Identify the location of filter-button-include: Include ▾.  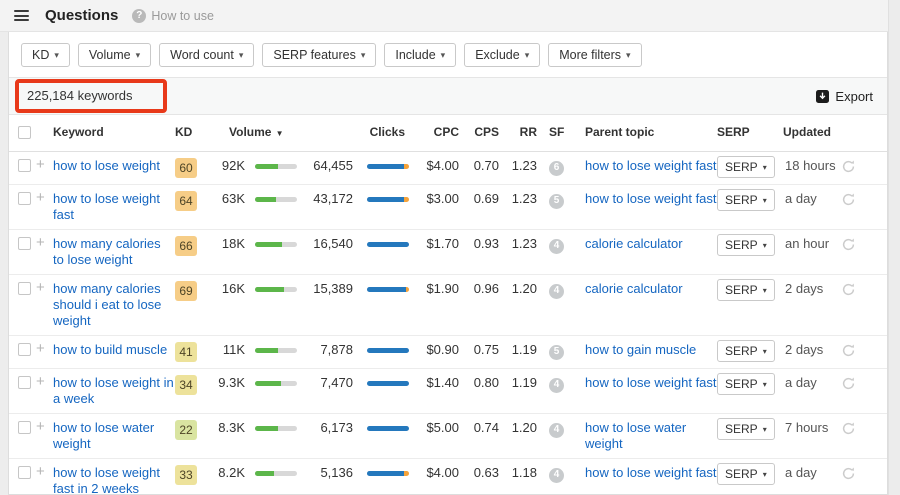
(420, 55).